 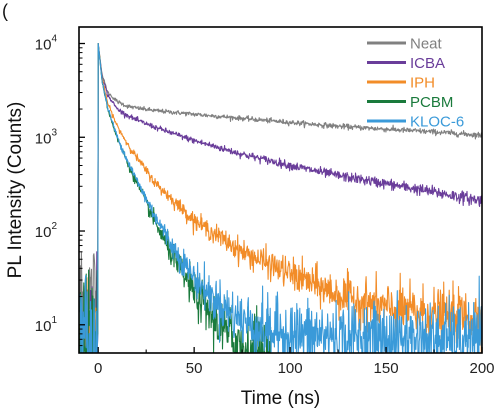 I want to click on x-tick-label: 50, so click(x=194, y=368).